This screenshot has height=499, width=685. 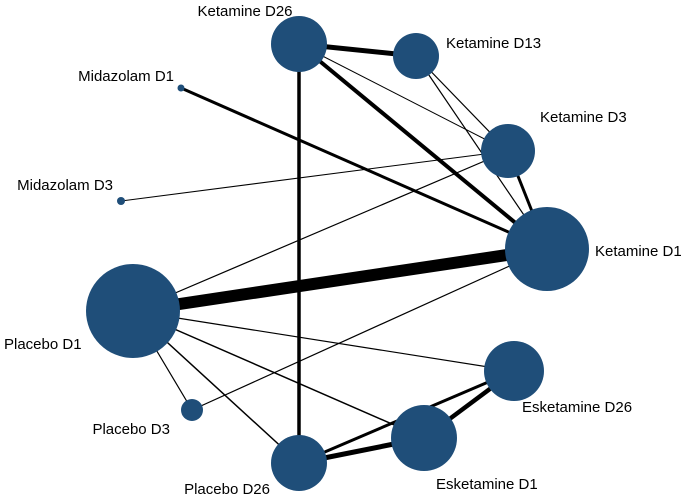 I want to click on node-esketamine_d26, so click(x=514, y=371).